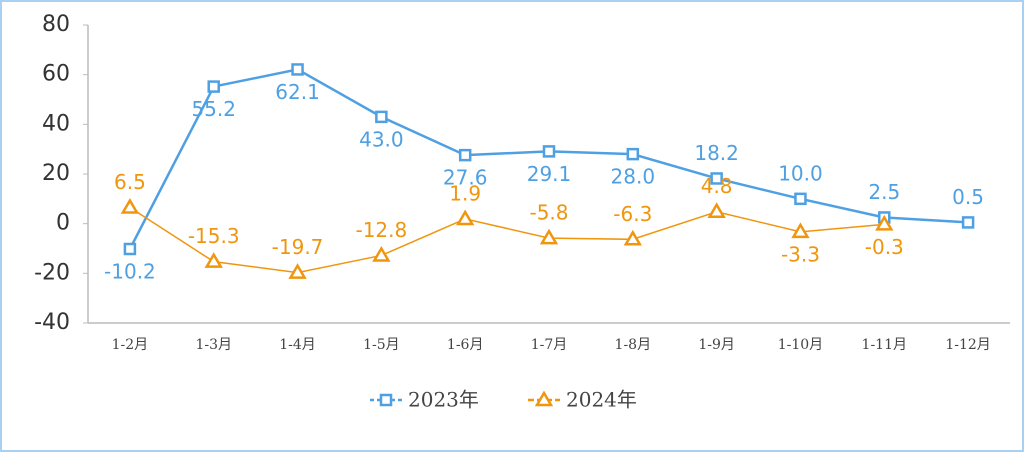 The width and height of the screenshot is (1024, 452). Describe the element at coordinates (381, 345) in the screenshot. I see `x-tick-label: 1-5月` at that location.